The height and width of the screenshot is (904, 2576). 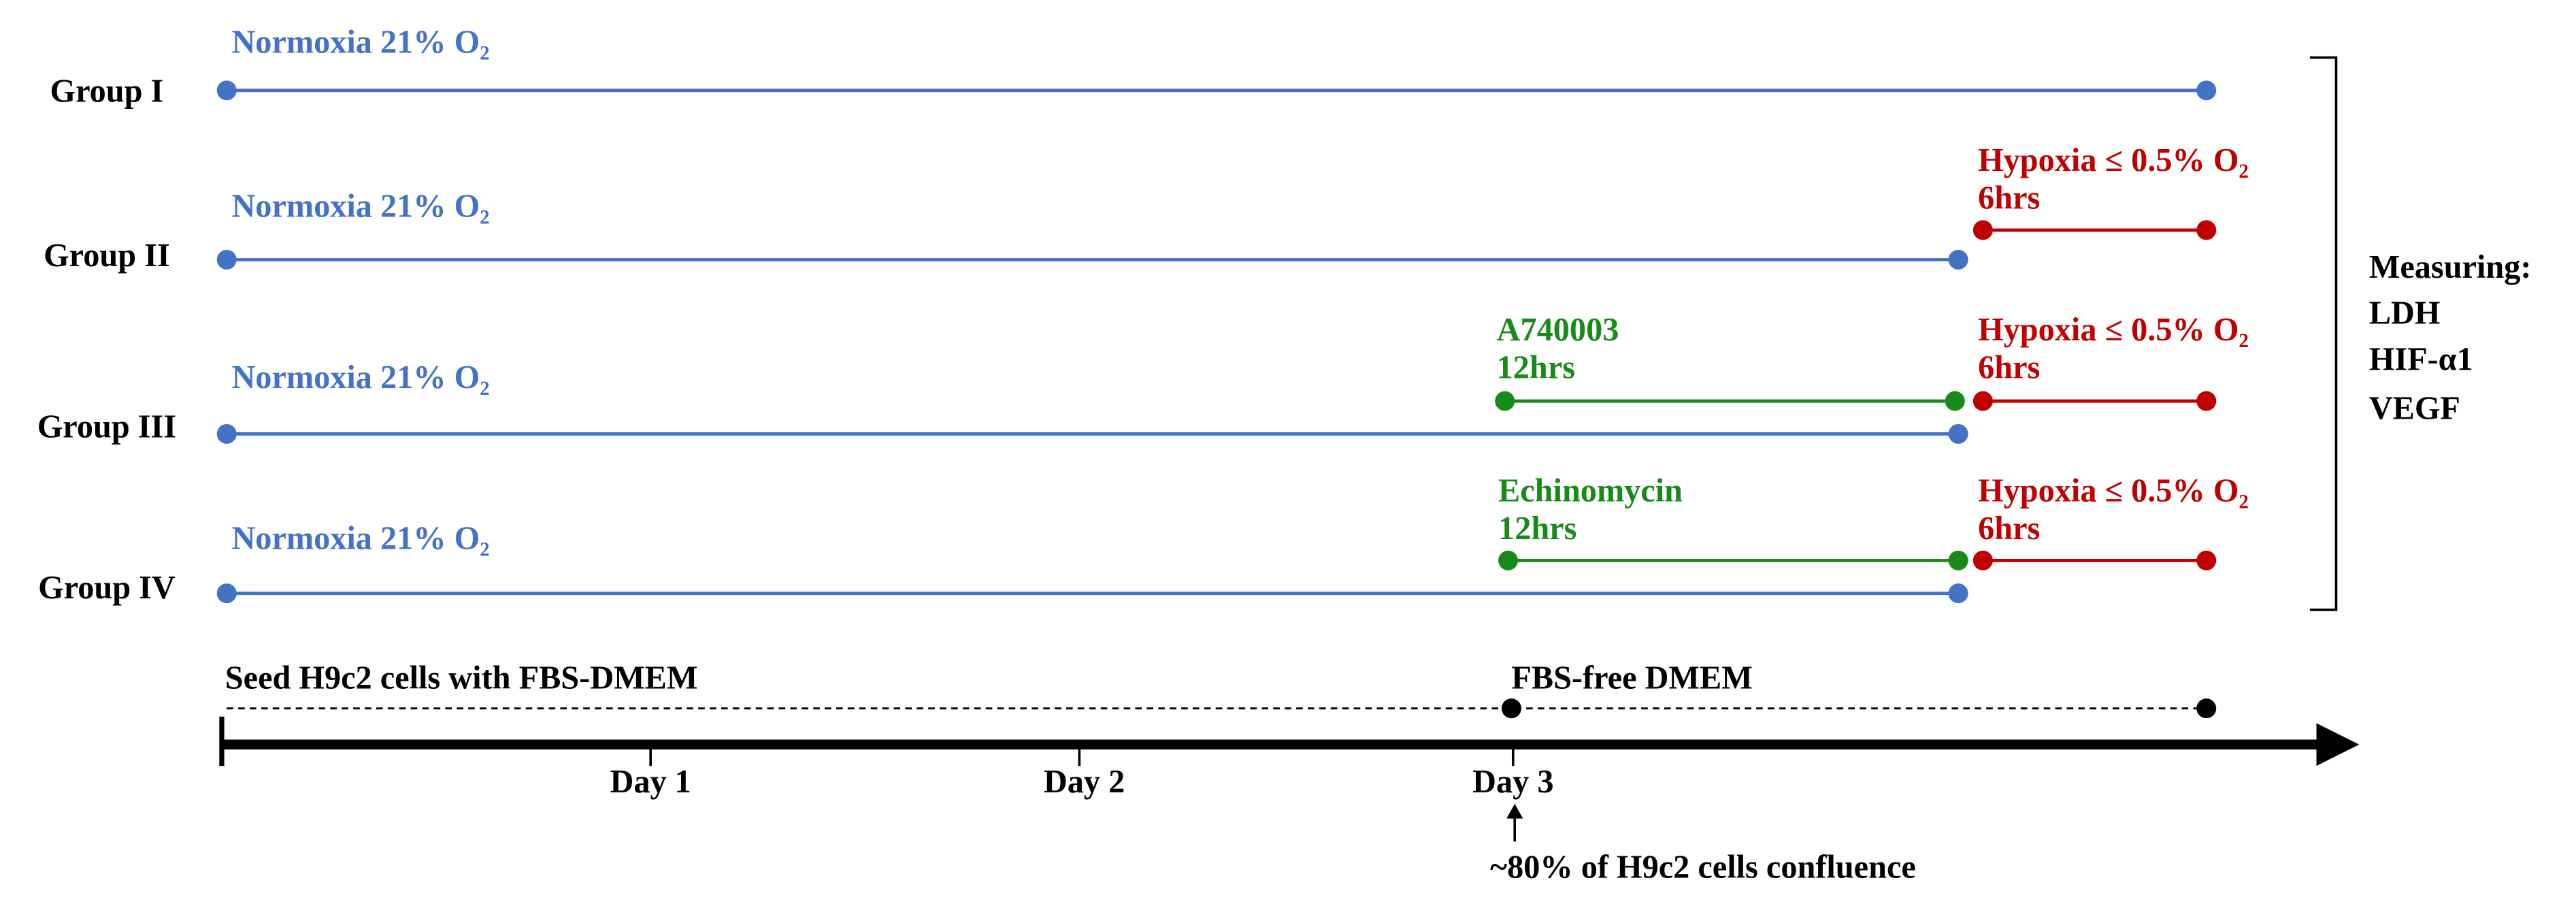 I want to click on arrowhead, so click(x=2338, y=745).